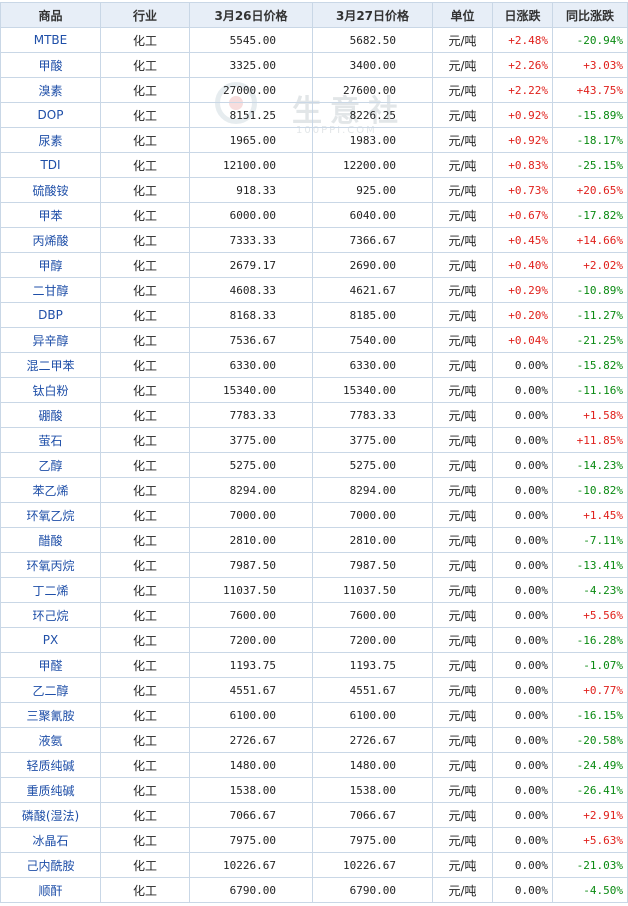 The height and width of the screenshot is (906, 628). Describe the element at coordinates (251, 15) in the screenshot. I see `header-price-prev: 3月26日价格` at that location.